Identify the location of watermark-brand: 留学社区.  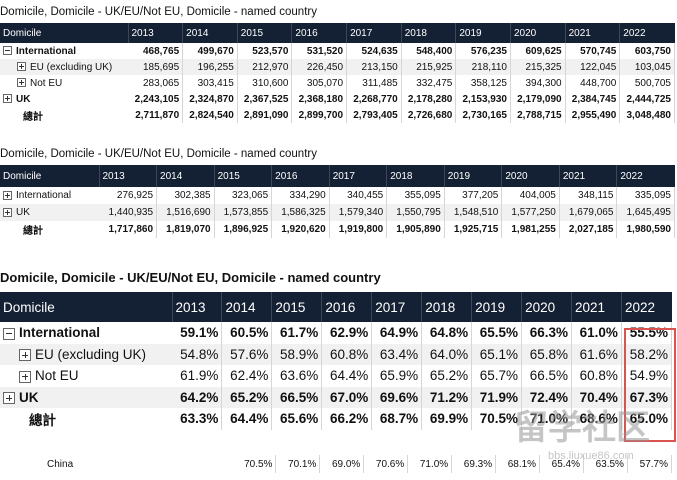
(582, 428).